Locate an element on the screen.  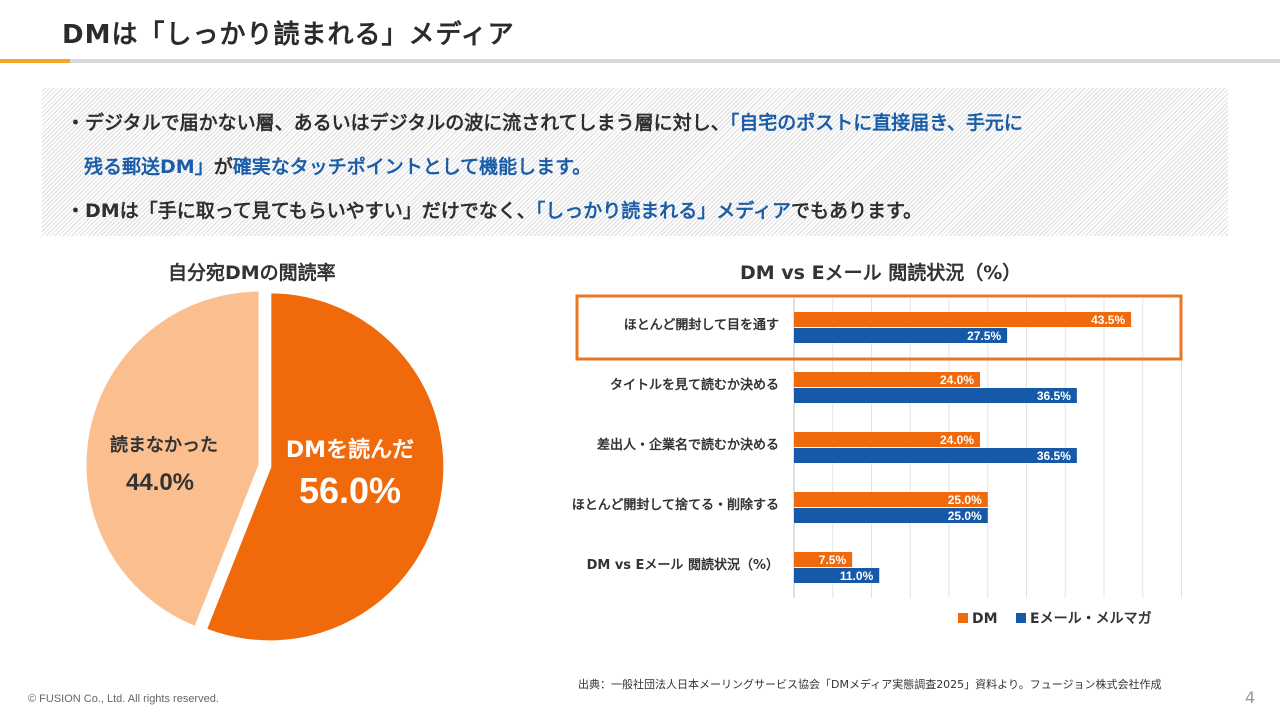
category-label: ほとんど開封して捨てる・削除する is located at coordinates (675, 505).